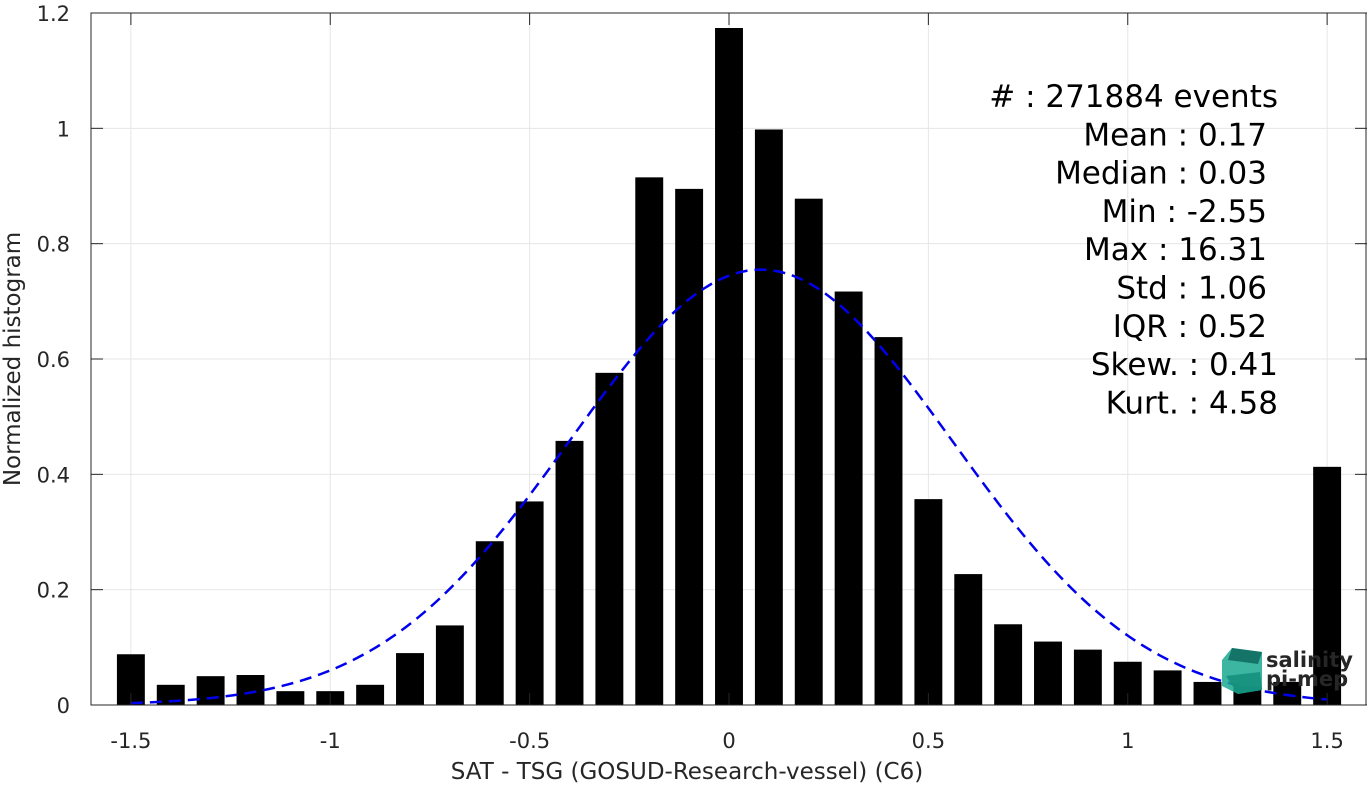 This screenshot has width=1367, height=789. Describe the element at coordinates (53, 14) in the screenshot. I see `y-tick-label-6: 1.2` at that location.